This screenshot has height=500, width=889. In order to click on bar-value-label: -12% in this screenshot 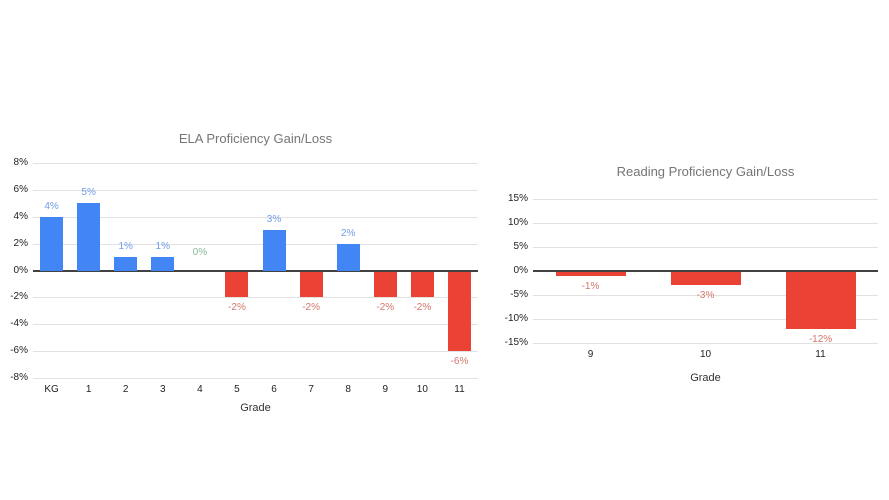, I will do `click(820, 339)`.